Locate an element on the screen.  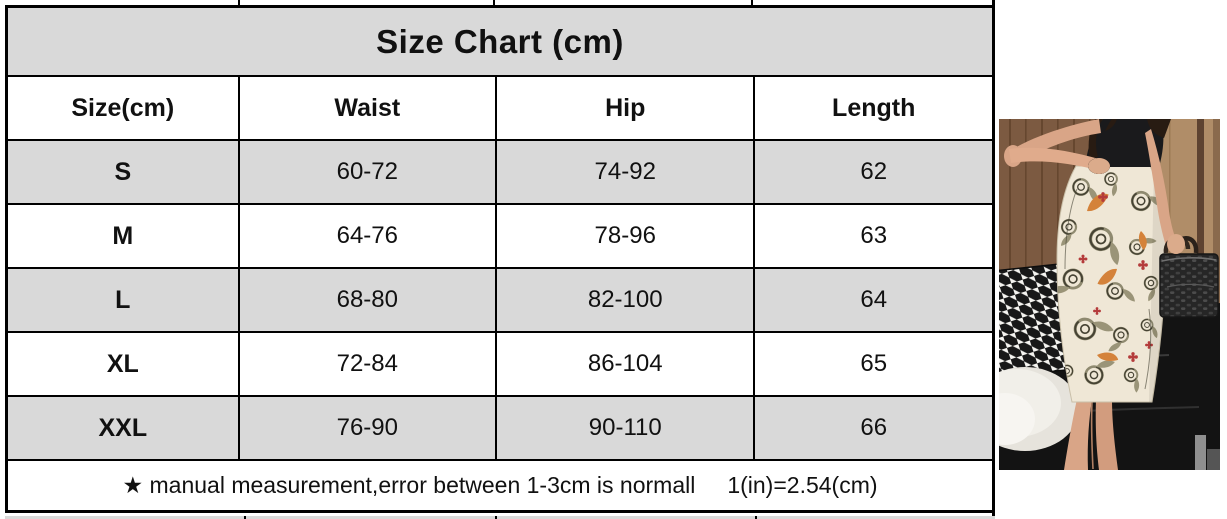
size-label: XXL is located at coordinates (124, 428).